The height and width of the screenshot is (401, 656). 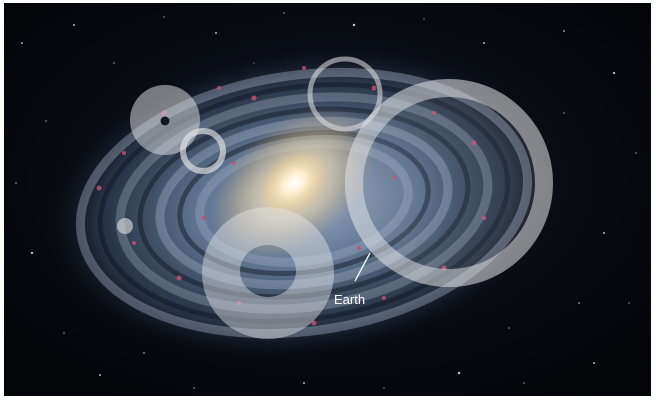 I want to click on bottom-ring-disk, so click(x=268, y=273).